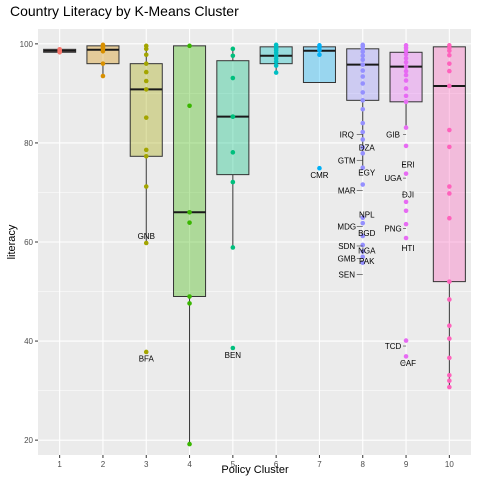 The width and height of the screenshot is (480, 480). I want to click on x-tick-label: 3, so click(146, 464).